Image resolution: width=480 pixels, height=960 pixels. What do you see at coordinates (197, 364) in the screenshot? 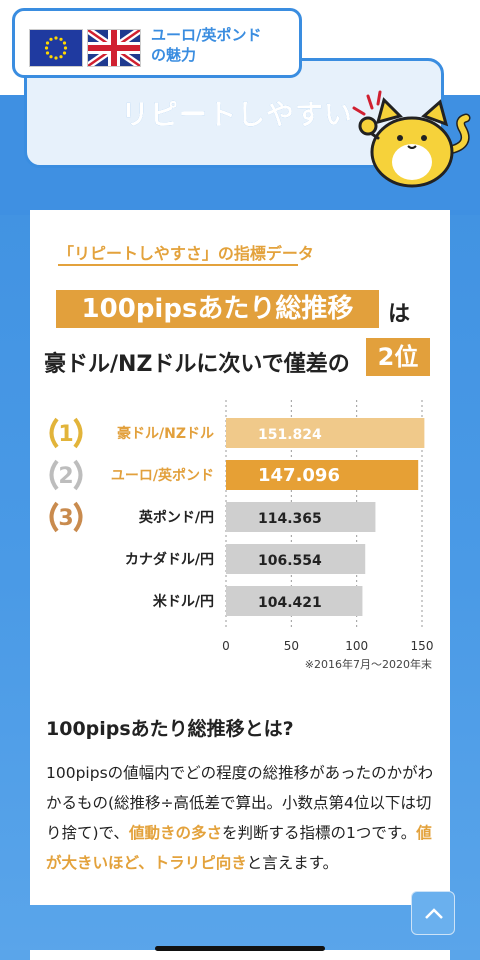
I see `headline-line2: 豪ドル/NZドルに次いで僅差の` at bounding box center [197, 364].